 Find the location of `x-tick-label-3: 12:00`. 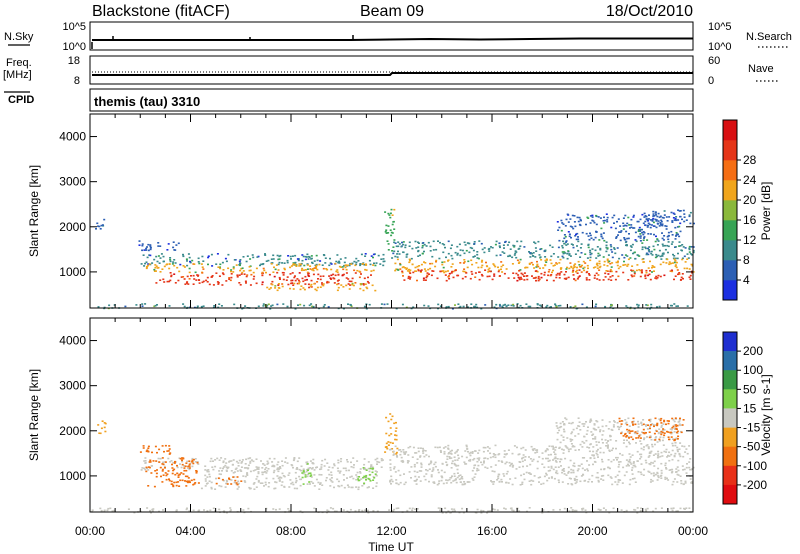

x-tick-label-3: 12:00 is located at coordinates (391, 531).